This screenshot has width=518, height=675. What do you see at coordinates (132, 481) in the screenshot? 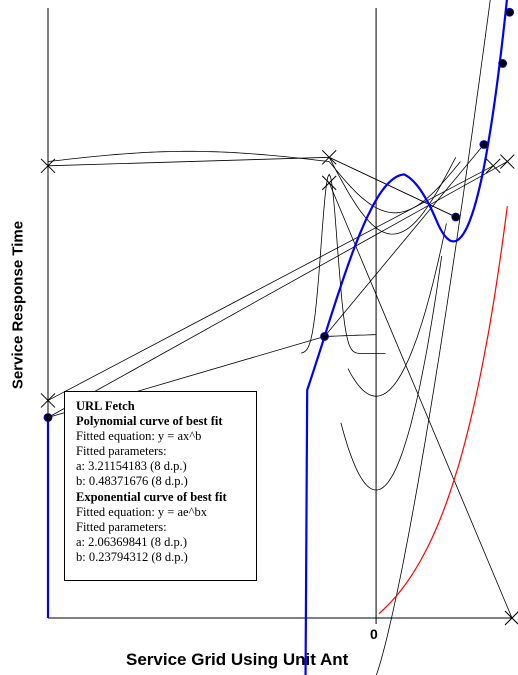
I see `legend-poly-b: b: 0.48371676 (8 d.p.)` at bounding box center [132, 481].